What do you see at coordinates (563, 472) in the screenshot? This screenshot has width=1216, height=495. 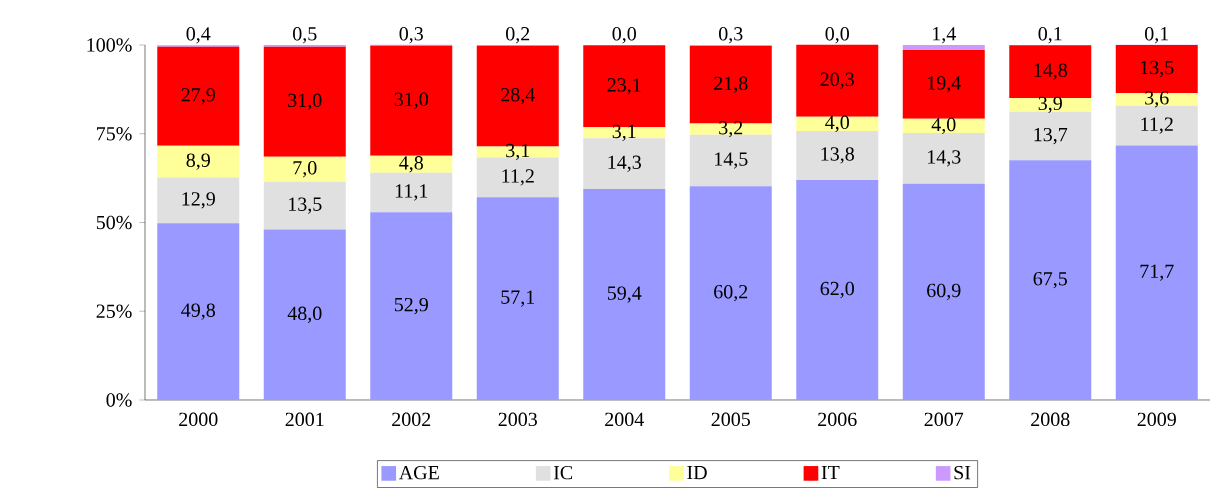 I see `legend-label: IC` at bounding box center [563, 472].